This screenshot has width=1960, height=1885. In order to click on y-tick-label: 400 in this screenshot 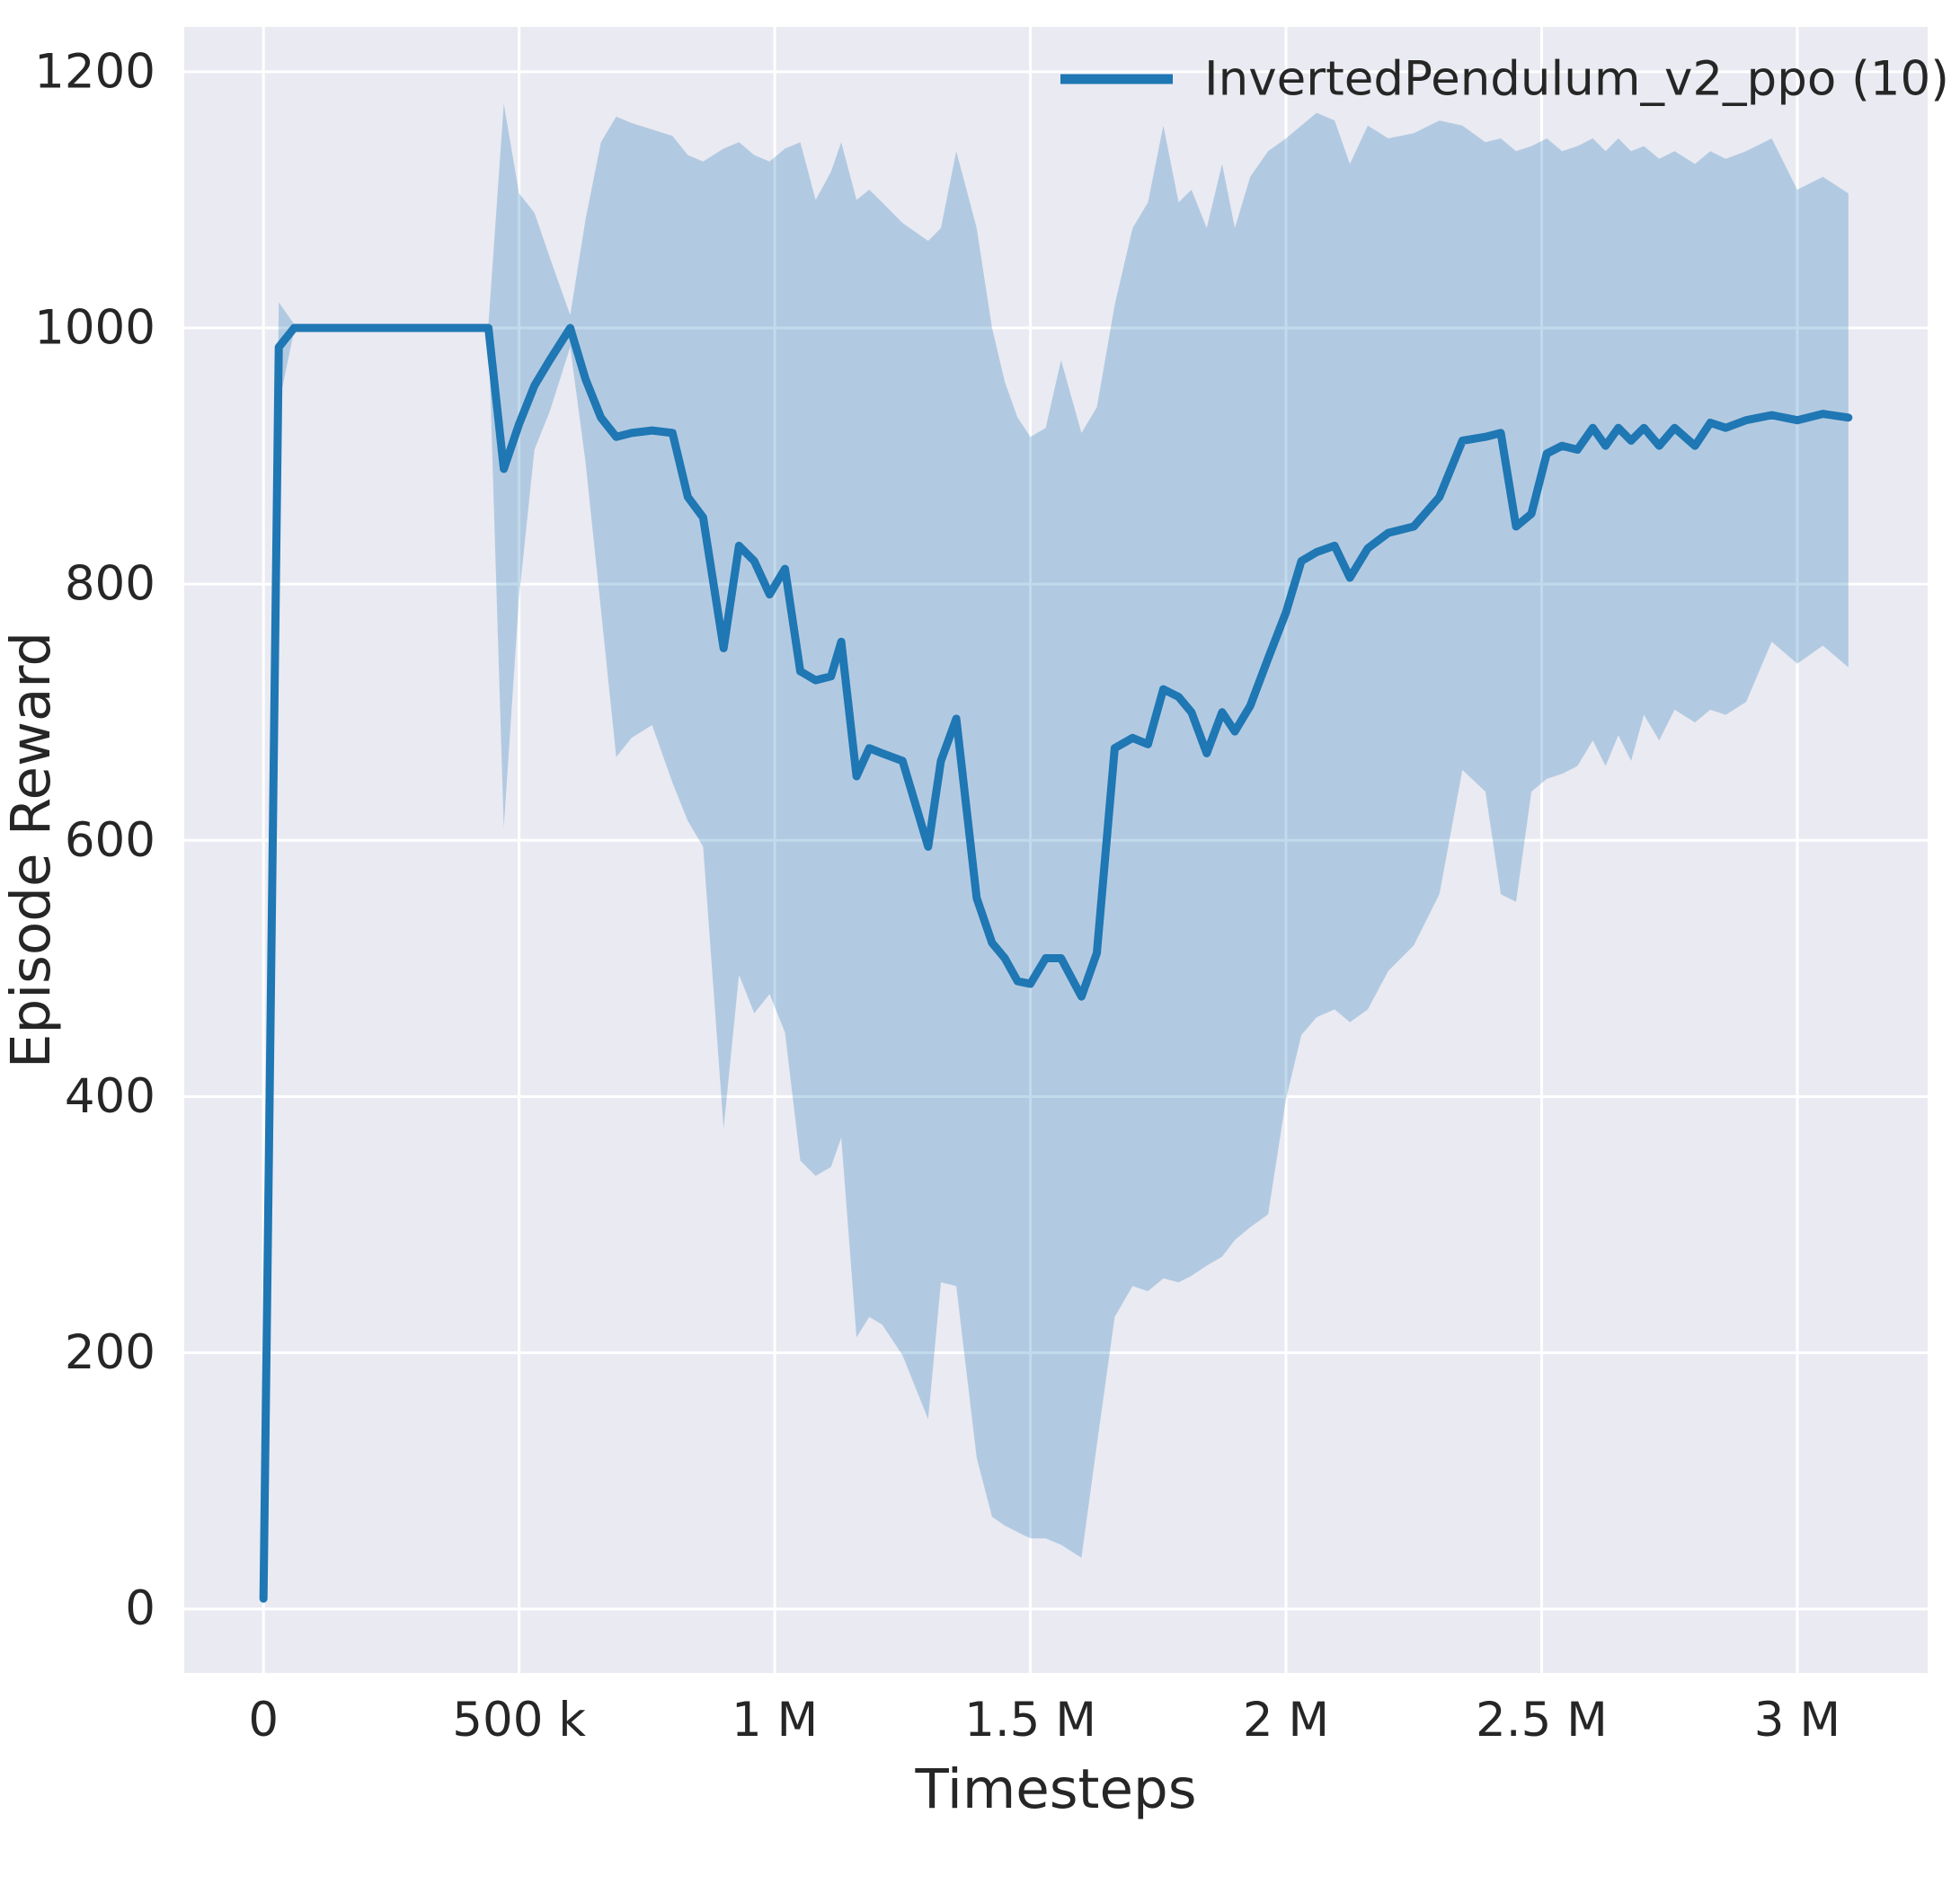, I will do `click(110, 1096)`.